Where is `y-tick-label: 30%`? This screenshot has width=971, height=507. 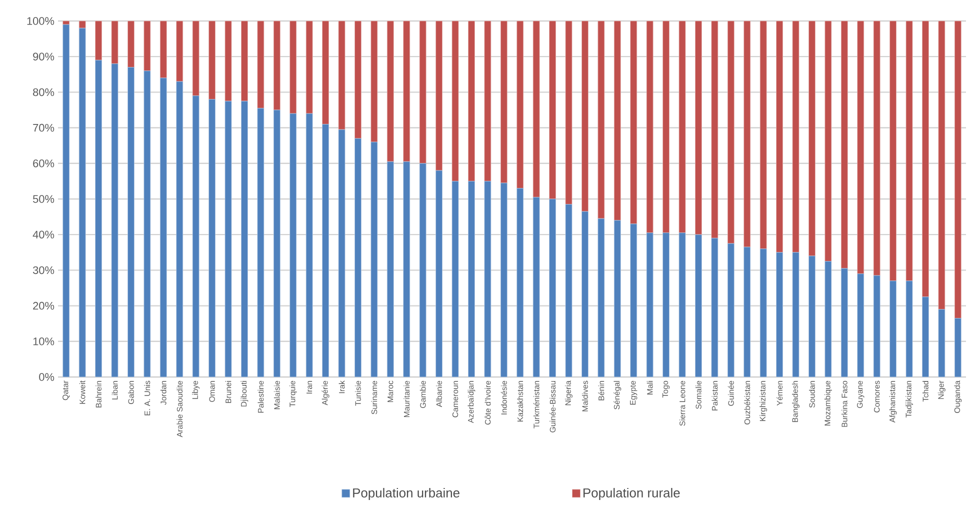
y-tick-label: 30% is located at coordinates (43, 270).